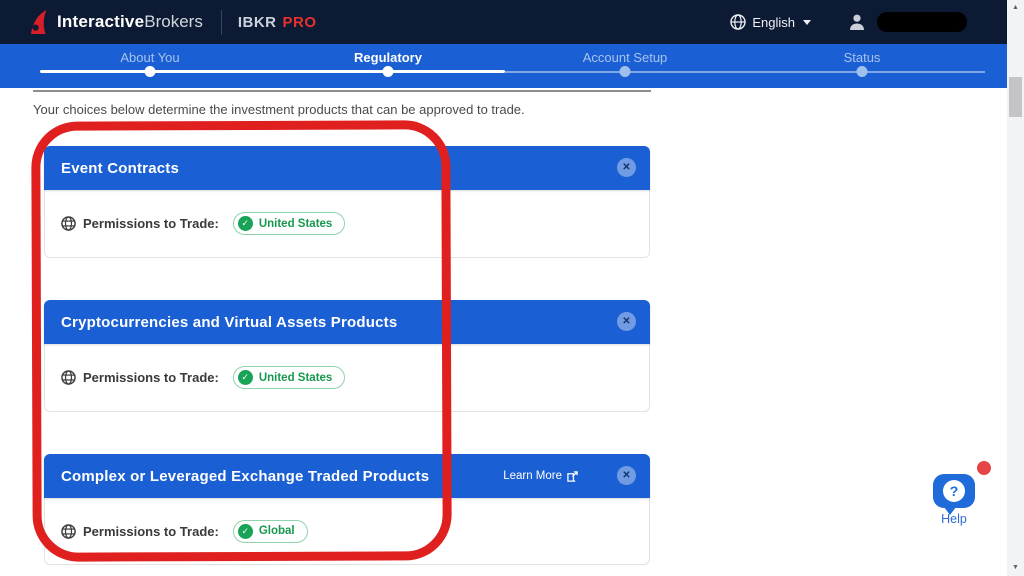  I want to click on brand-brokers: Brokers, so click(173, 21).